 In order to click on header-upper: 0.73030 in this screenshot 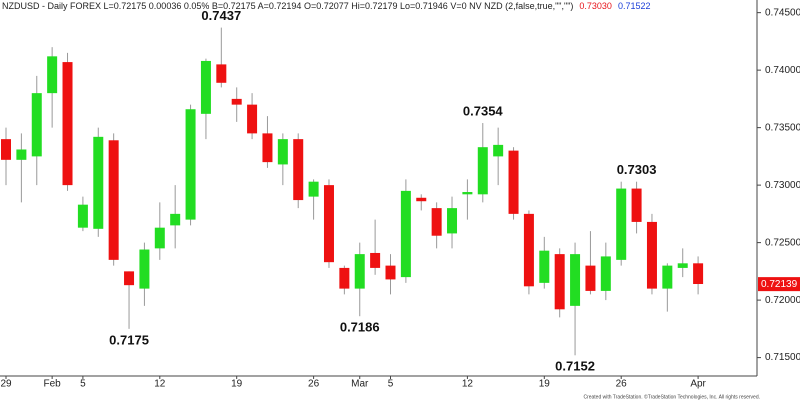, I will do `click(595, 6)`.